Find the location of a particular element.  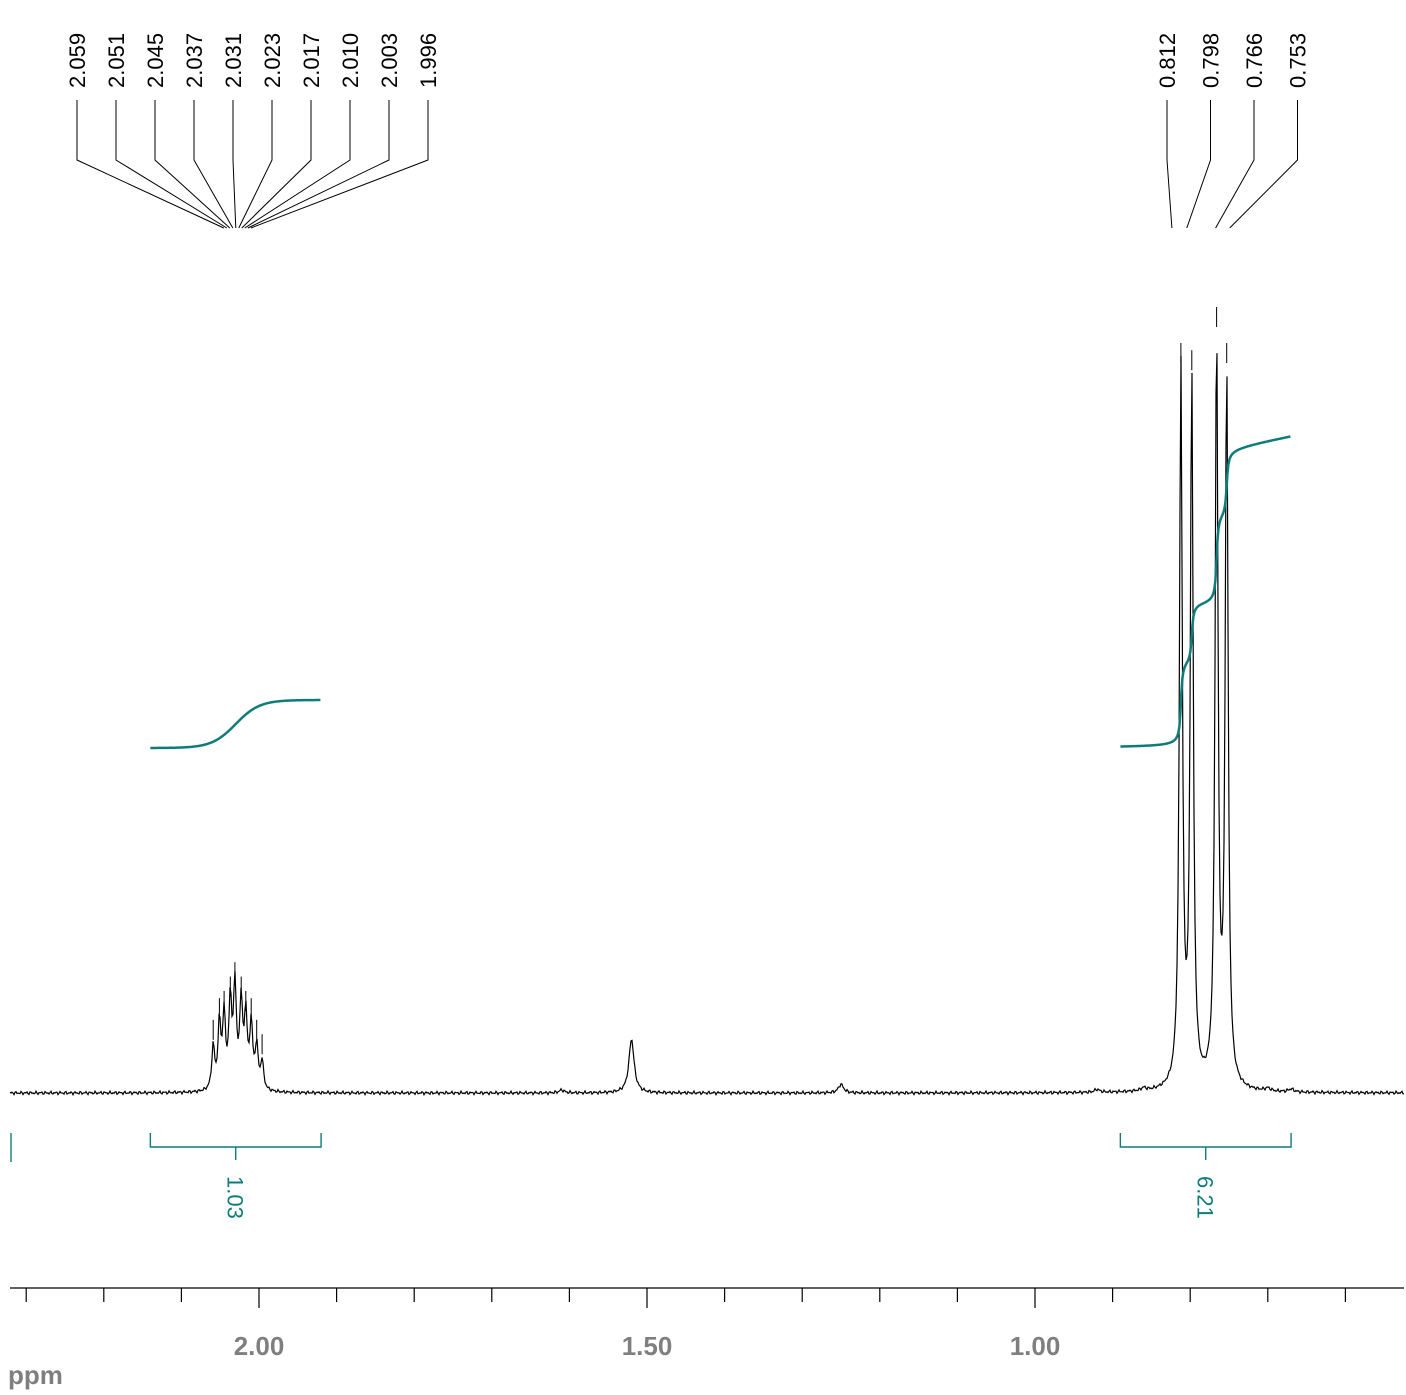

integral-value-label: 6.21 is located at coordinates (1205, 1197).